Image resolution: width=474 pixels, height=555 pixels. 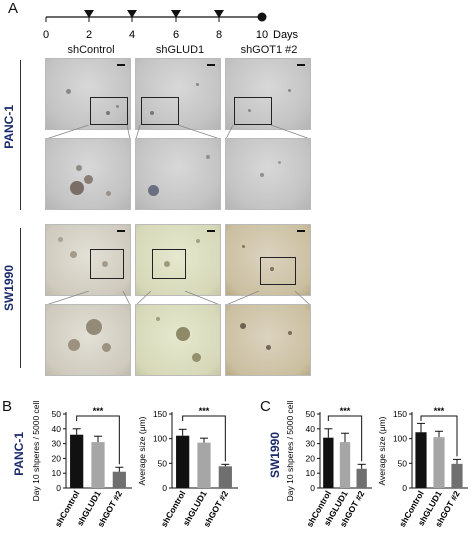 I want to click on timeline-label-8: 8, so click(x=219, y=35).